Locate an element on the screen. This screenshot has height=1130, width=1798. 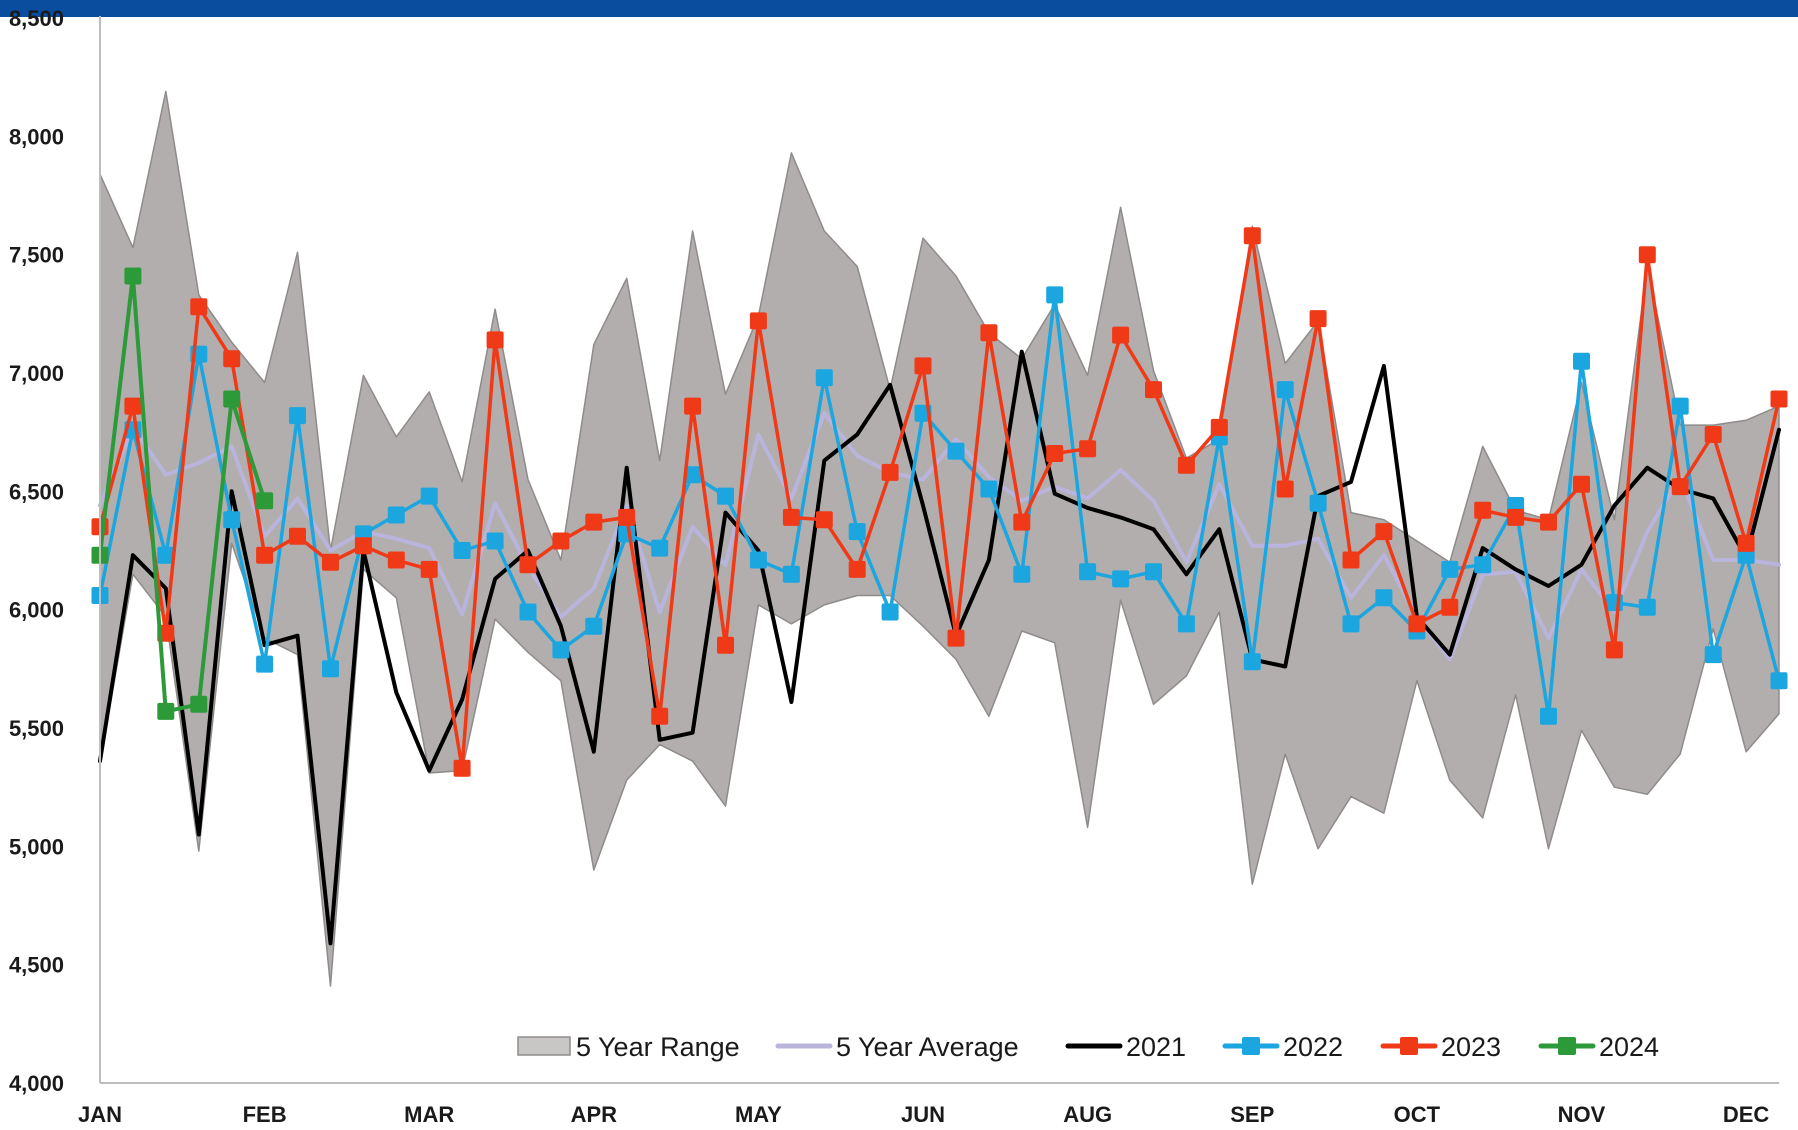
x-tick-label: APR is located at coordinates (594, 1114).